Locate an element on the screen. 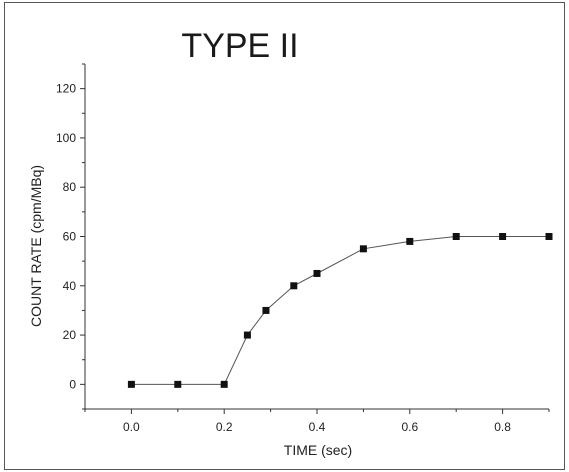  y-tick-label: 80 is located at coordinates (70, 187).